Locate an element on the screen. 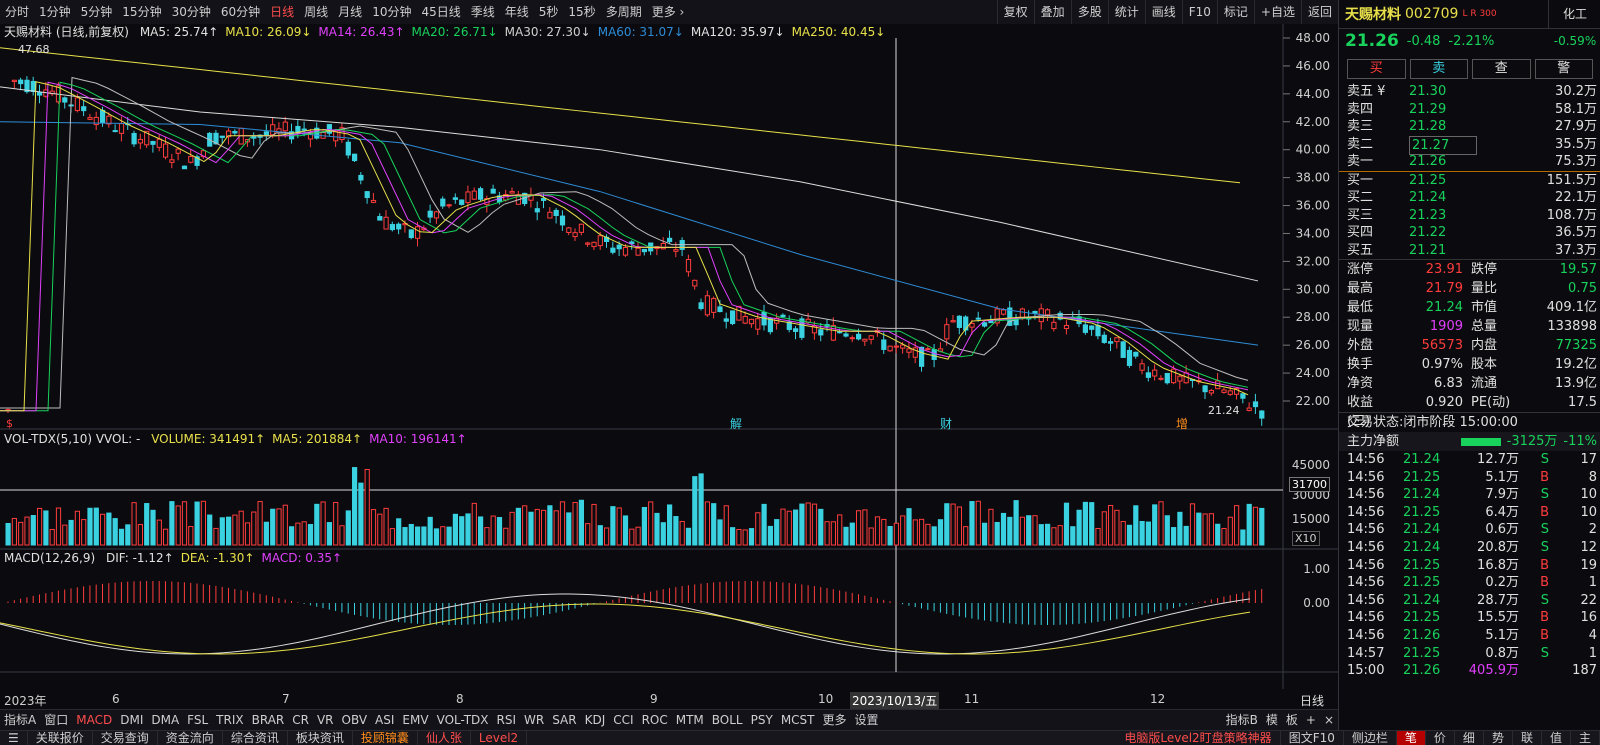 The width and height of the screenshot is (1600, 745). order-level: 卖五 ¥ 21.30 30.2万 is located at coordinates (1469, 92).